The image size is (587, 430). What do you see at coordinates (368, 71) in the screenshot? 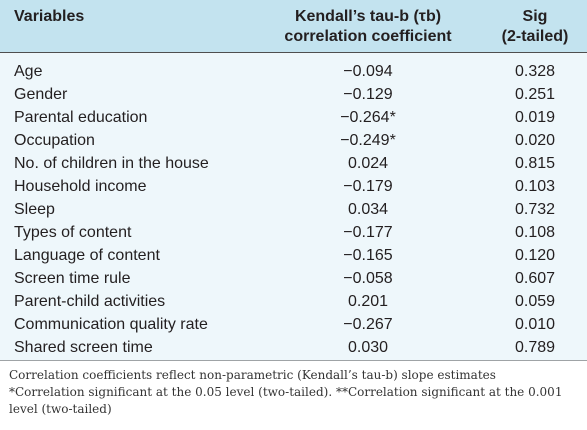
I see `tau-b-value: −0.094` at bounding box center [368, 71].